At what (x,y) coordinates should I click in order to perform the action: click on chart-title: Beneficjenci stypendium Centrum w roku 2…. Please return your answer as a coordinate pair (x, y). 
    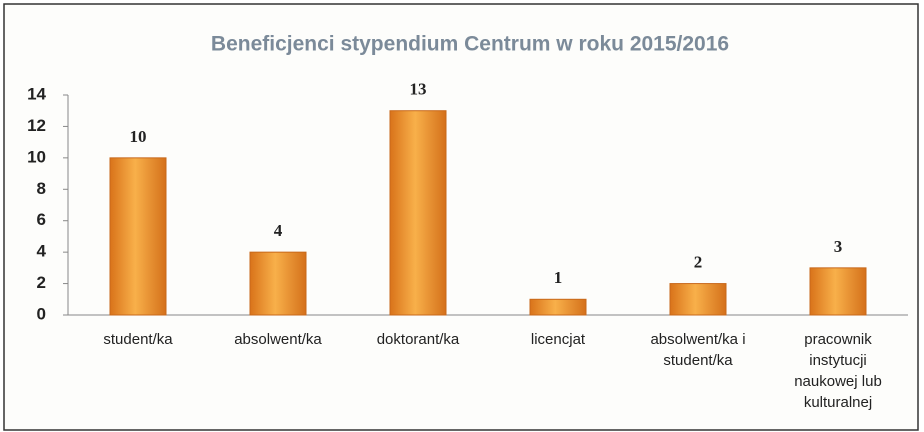
    Looking at the image, I should click on (470, 44).